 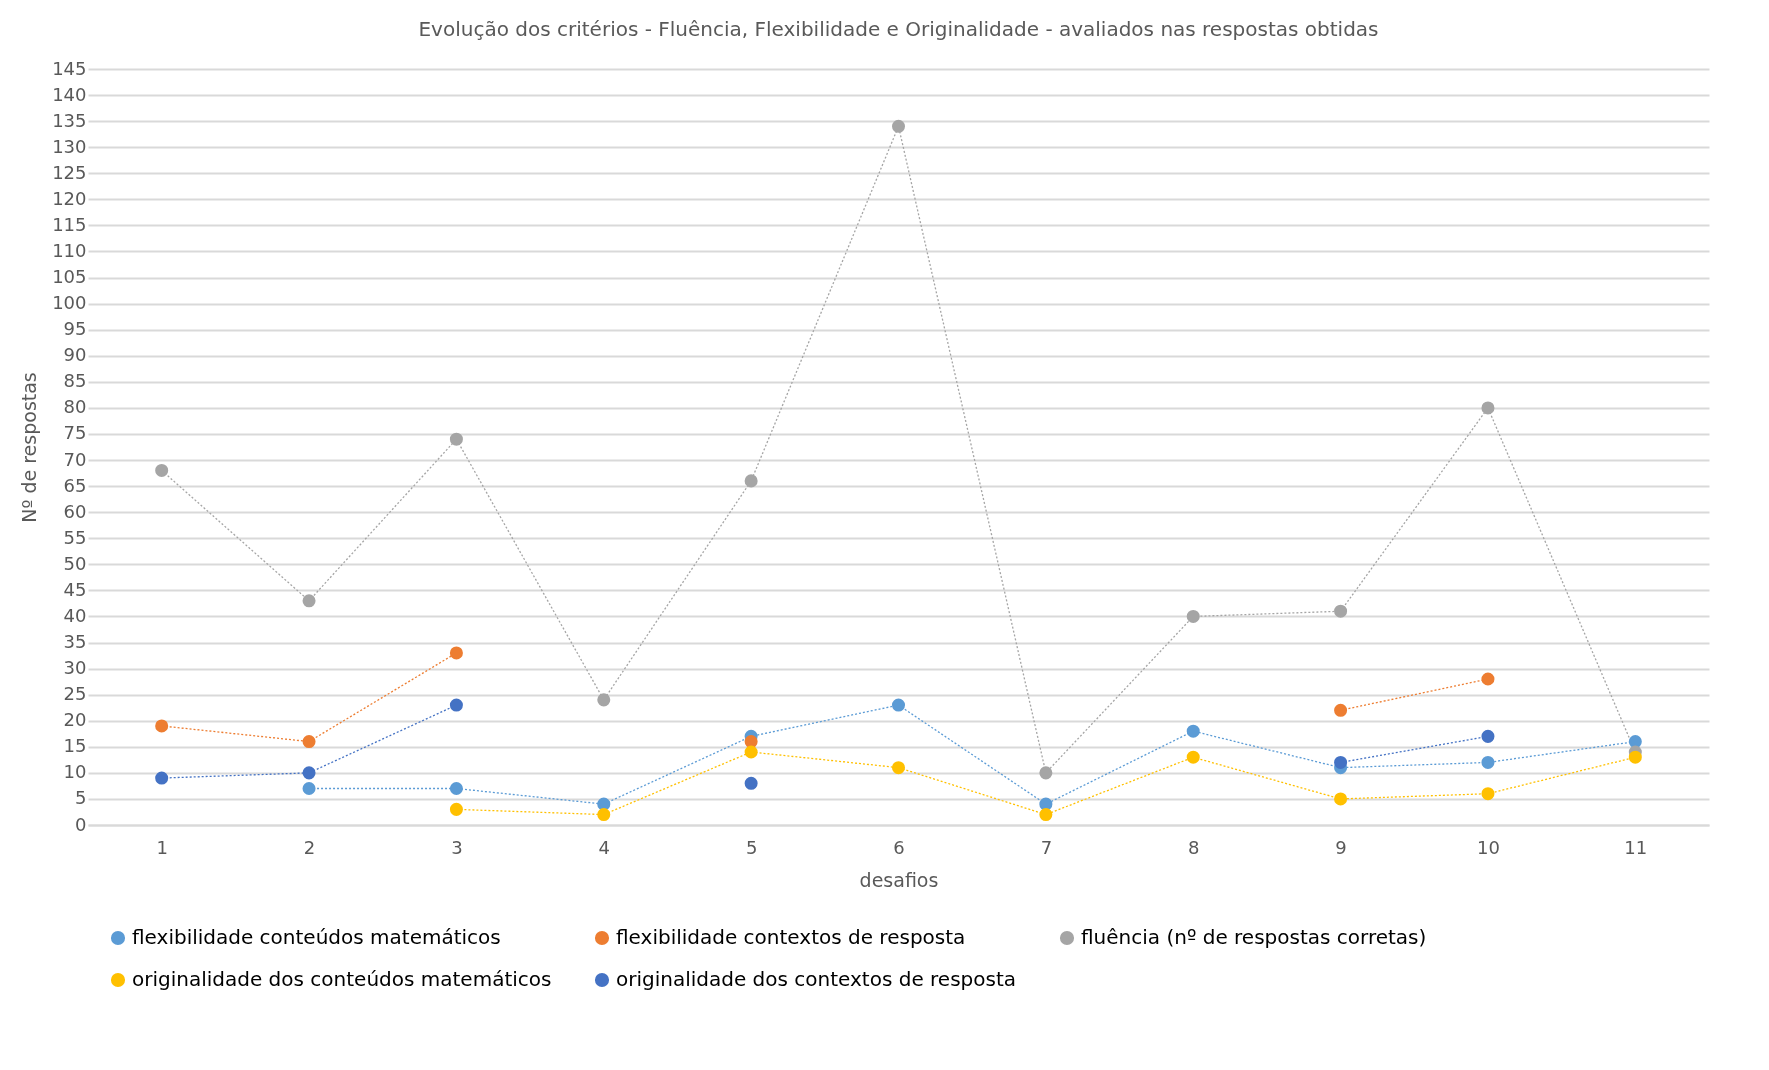 What do you see at coordinates (75, 355) in the screenshot?
I see `y-tick-label: 90` at bounding box center [75, 355].